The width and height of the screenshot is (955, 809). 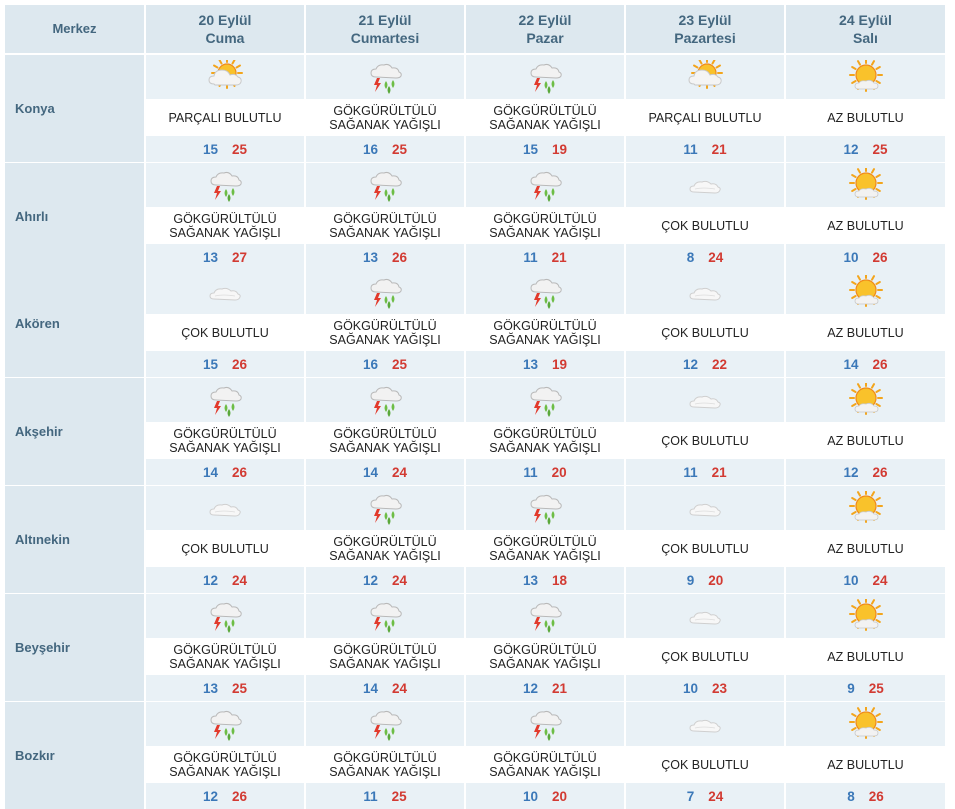 I want to click on max-temperature: 18, so click(x=560, y=580).